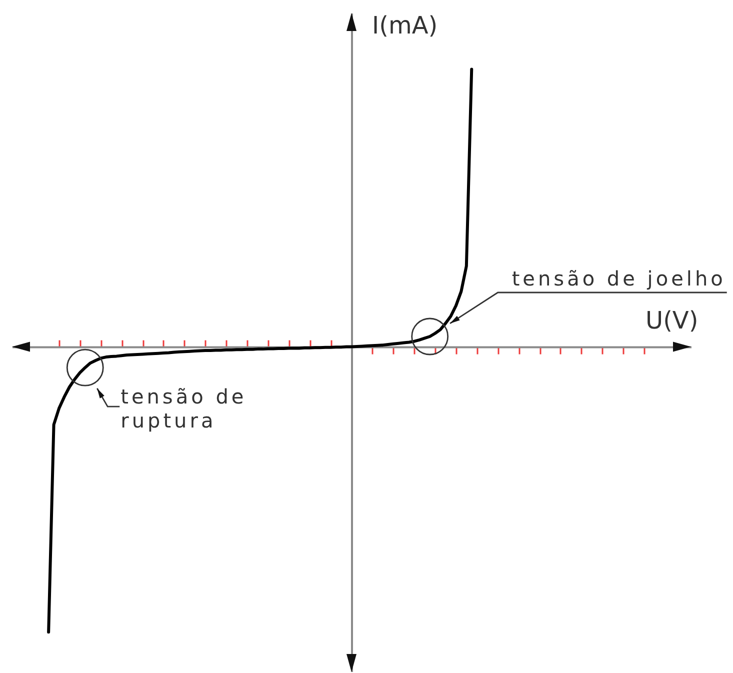 The image size is (733, 673). Describe the element at coordinates (405, 26) in the screenshot. I see `y-axis-title: I(mA)` at that location.